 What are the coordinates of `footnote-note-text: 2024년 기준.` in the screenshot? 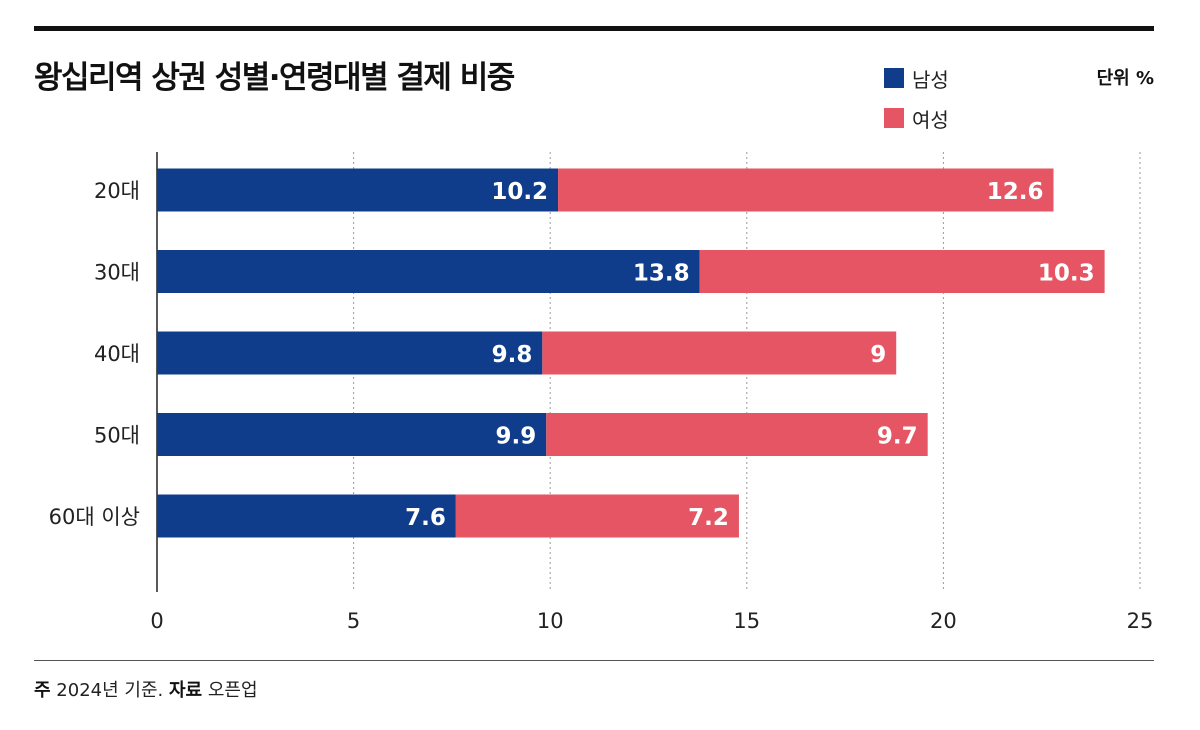 It's located at (110, 690).